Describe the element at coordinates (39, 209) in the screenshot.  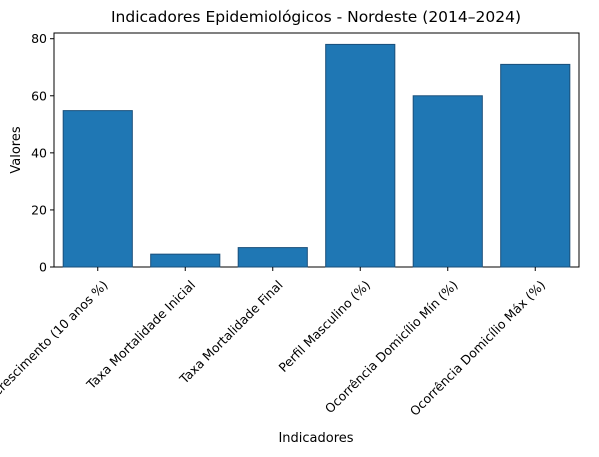
I see `y-tick-label-2: 20` at that location.